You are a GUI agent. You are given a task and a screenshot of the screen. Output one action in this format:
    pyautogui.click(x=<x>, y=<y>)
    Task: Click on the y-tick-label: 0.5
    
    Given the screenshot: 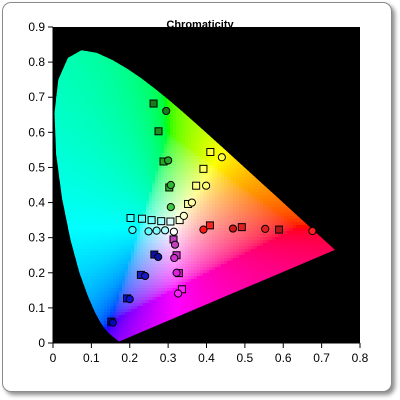 What is the action you would take?
    pyautogui.click(x=36, y=167)
    